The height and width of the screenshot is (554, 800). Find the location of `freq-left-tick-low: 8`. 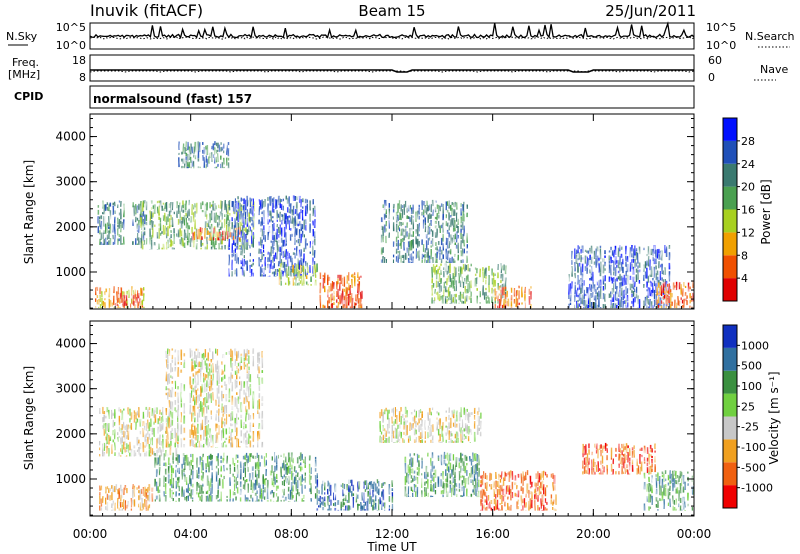

freq-left-tick-low: 8 is located at coordinates (82, 77).